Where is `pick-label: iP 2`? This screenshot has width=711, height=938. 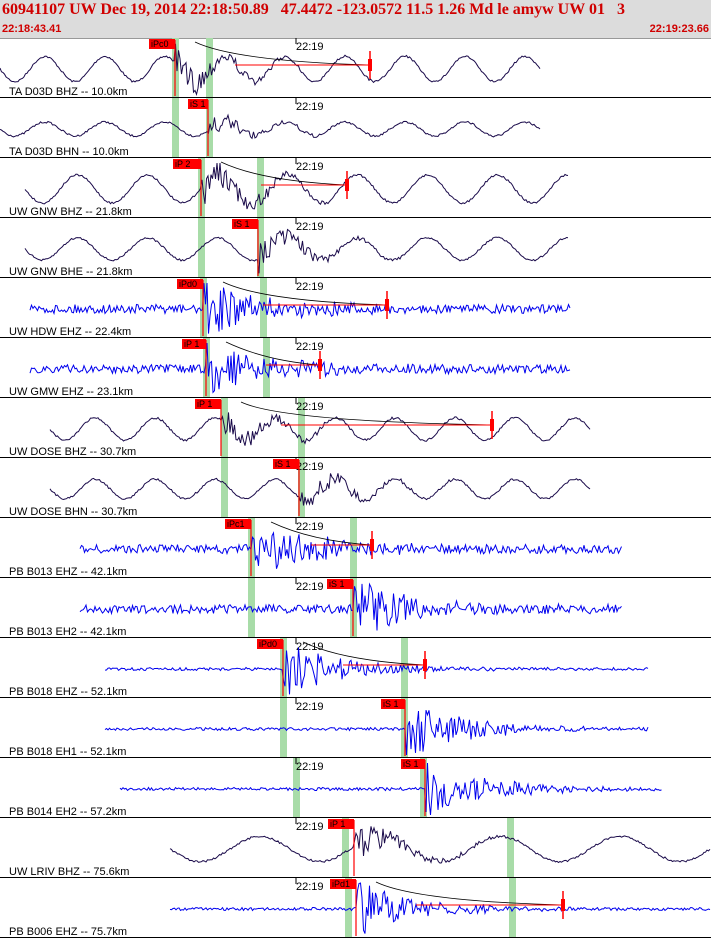 pick-label: iP 2 is located at coordinates (182, 164).